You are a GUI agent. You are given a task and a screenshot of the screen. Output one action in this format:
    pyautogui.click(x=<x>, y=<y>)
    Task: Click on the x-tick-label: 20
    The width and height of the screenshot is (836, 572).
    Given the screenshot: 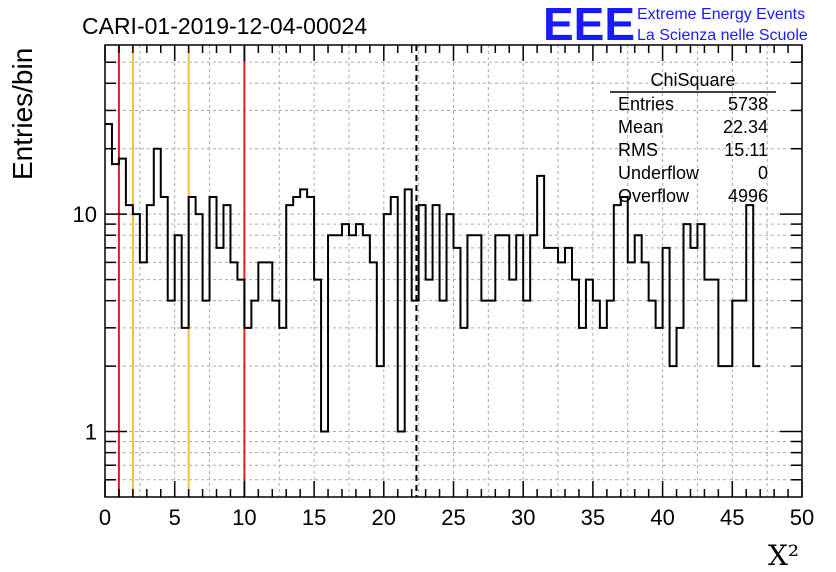 What is the action you would take?
    pyautogui.click(x=384, y=517)
    